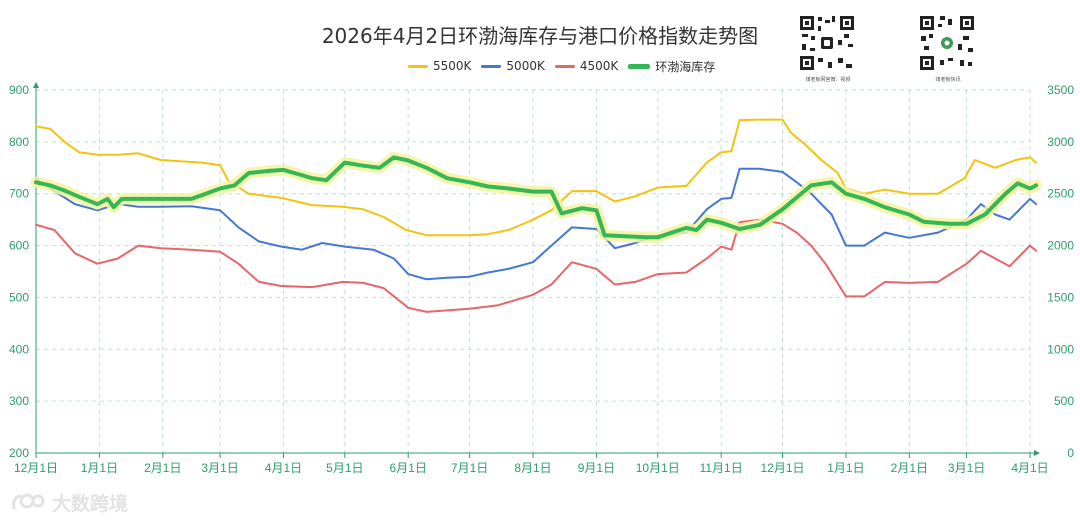 Image resolution: width=1080 pixels, height=524 pixels. I want to click on qr-code-left-icon, so click(827, 43).